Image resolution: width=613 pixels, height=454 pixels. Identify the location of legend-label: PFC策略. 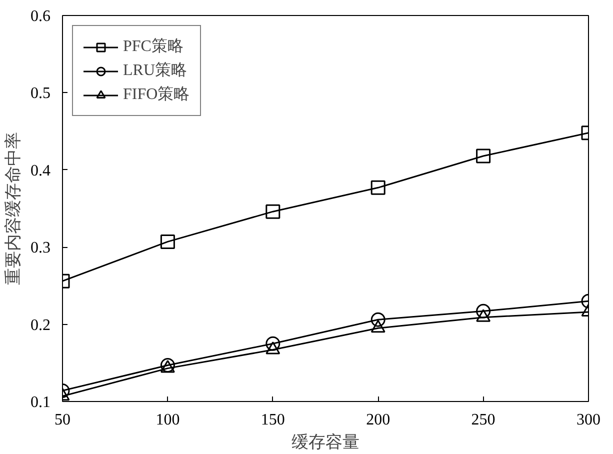
(153, 47).